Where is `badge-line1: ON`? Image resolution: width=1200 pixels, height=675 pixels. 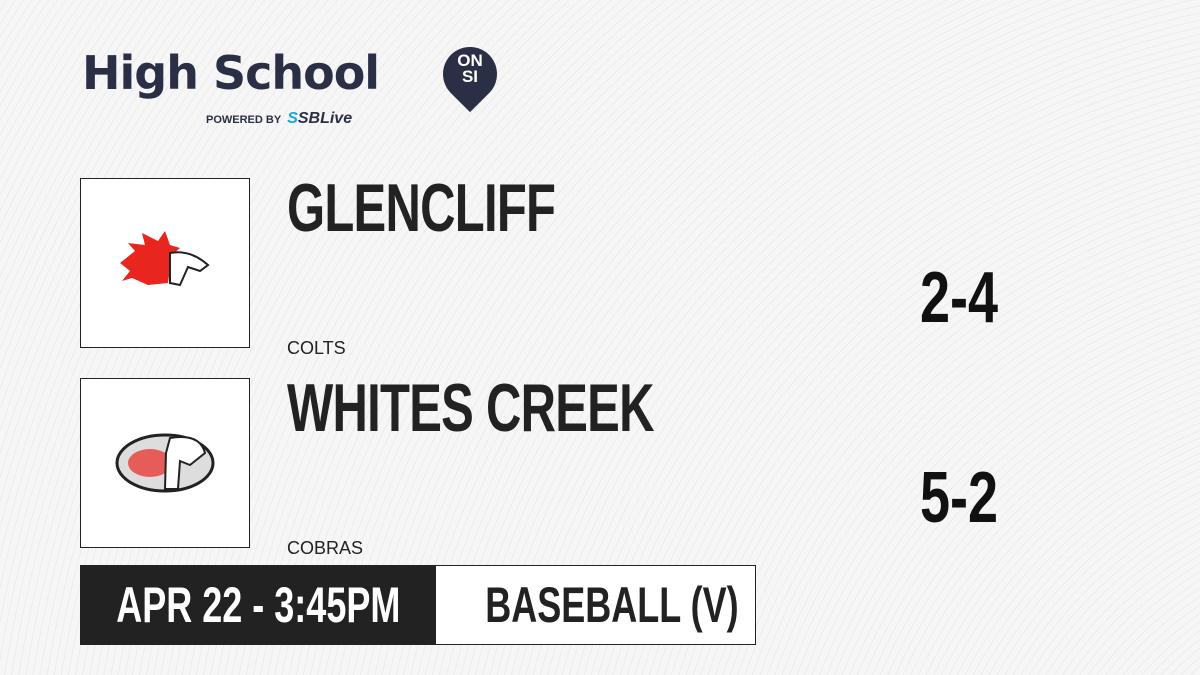 badge-line1: ON is located at coordinates (470, 60).